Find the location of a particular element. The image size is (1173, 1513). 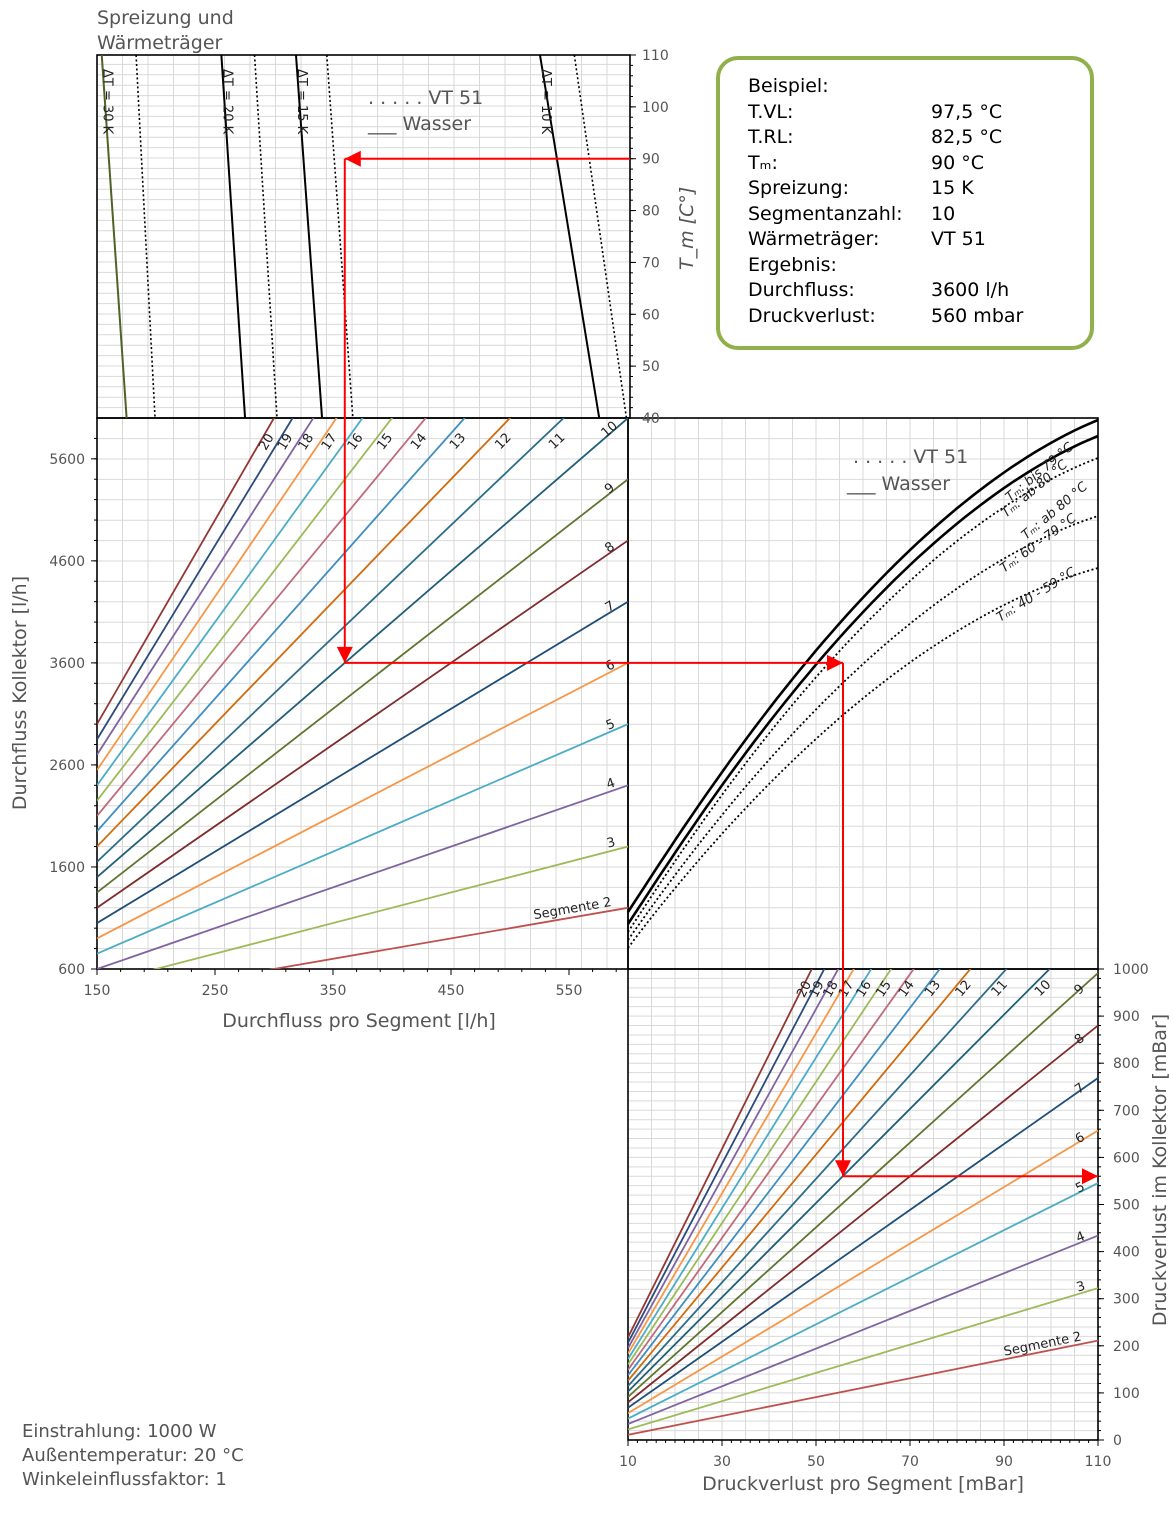

example-key: Spreizung: is located at coordinates (799, 188).